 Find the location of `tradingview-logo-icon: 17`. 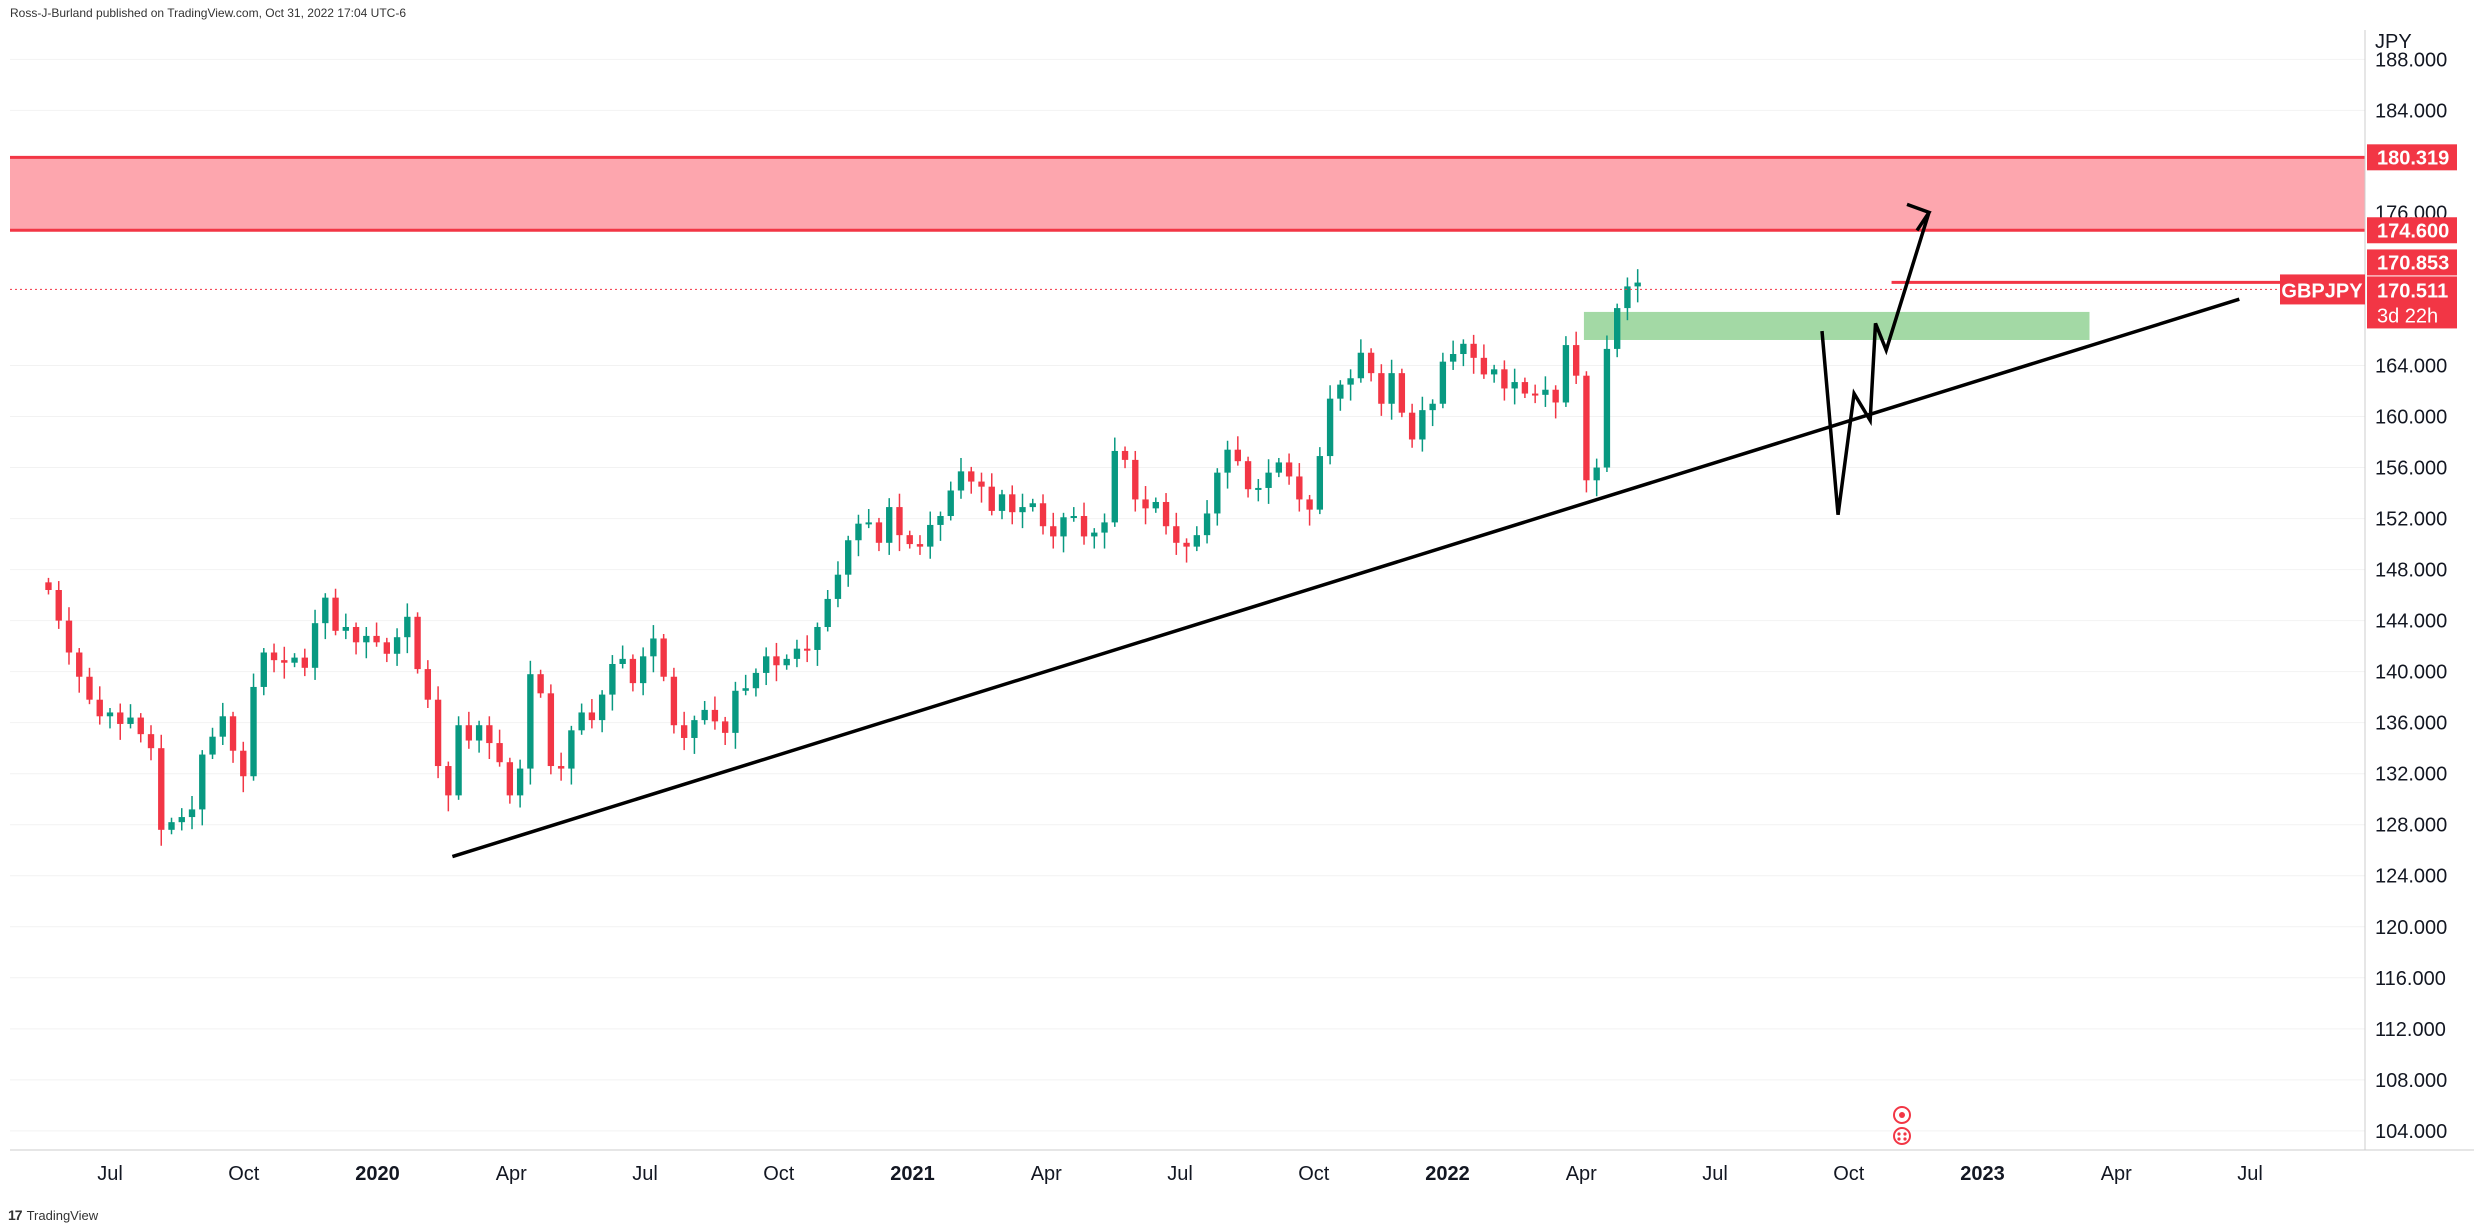

tradingview-logo-icon: 17 is located at coordinates (15, 1215).